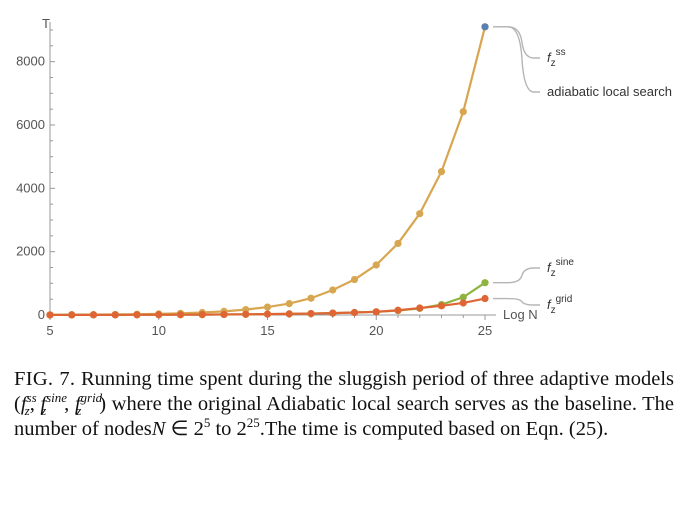  Describe the element at coordinates (28, 404) in the screenshot. I see `caption-f-ss: fssz` at that location.